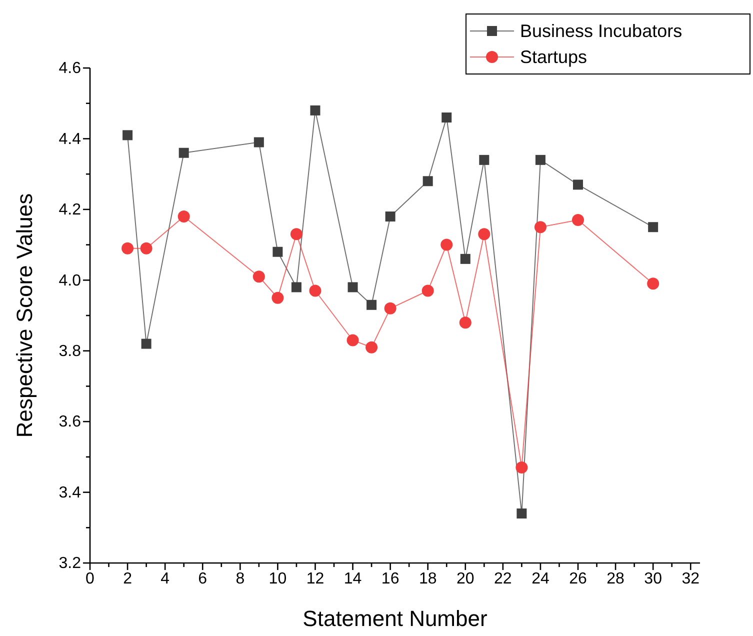 The height and width of the screenshot is (636, 753). I want to click on y-tick-label: 4.2, so click(70, 210).